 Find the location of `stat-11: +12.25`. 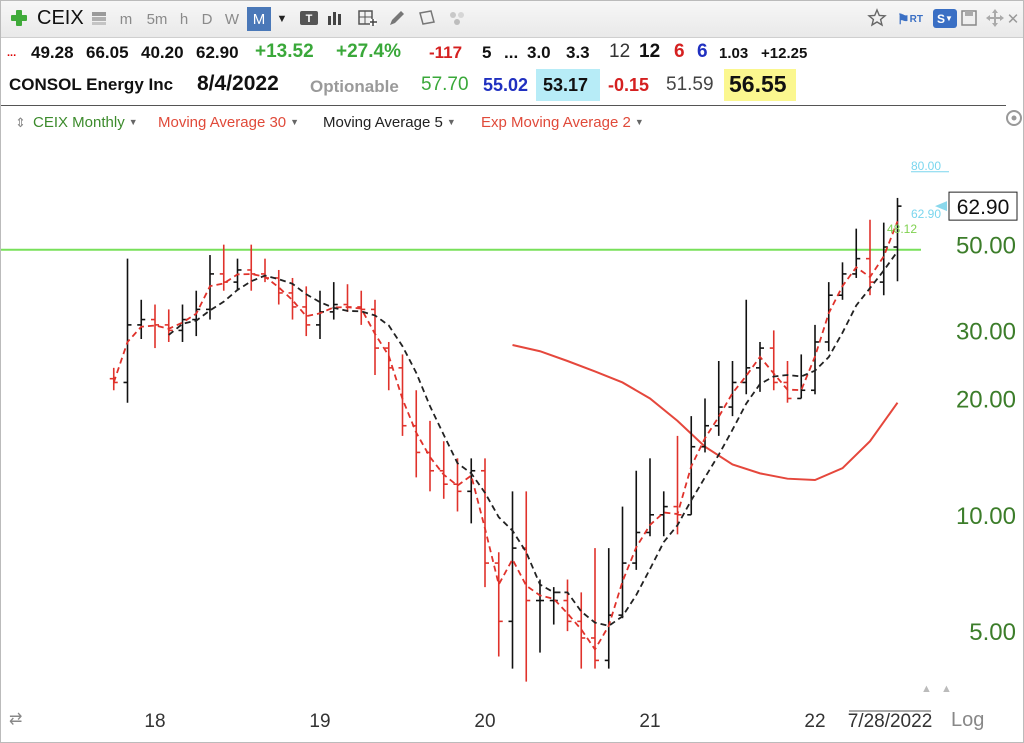

stat-11: +12.25 is located at coordinates (784, 53).